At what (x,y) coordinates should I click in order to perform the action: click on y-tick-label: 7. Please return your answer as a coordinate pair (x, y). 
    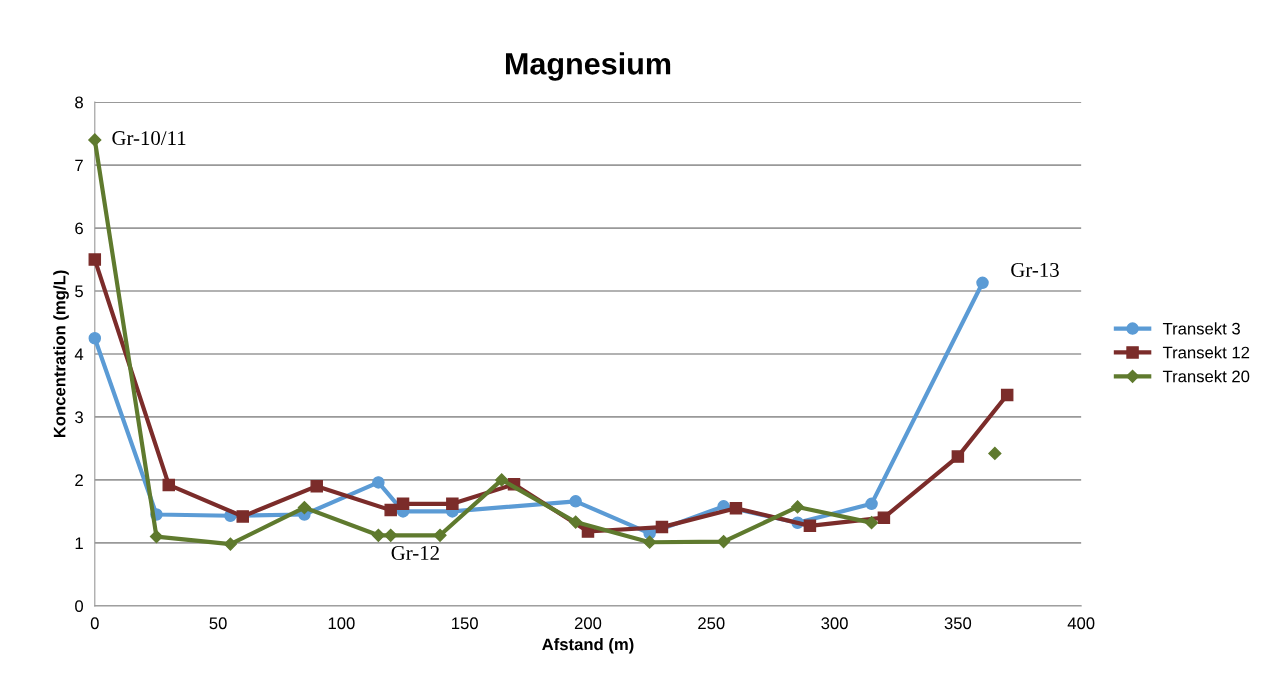
    Looking at the image, I should click on (79, 165).